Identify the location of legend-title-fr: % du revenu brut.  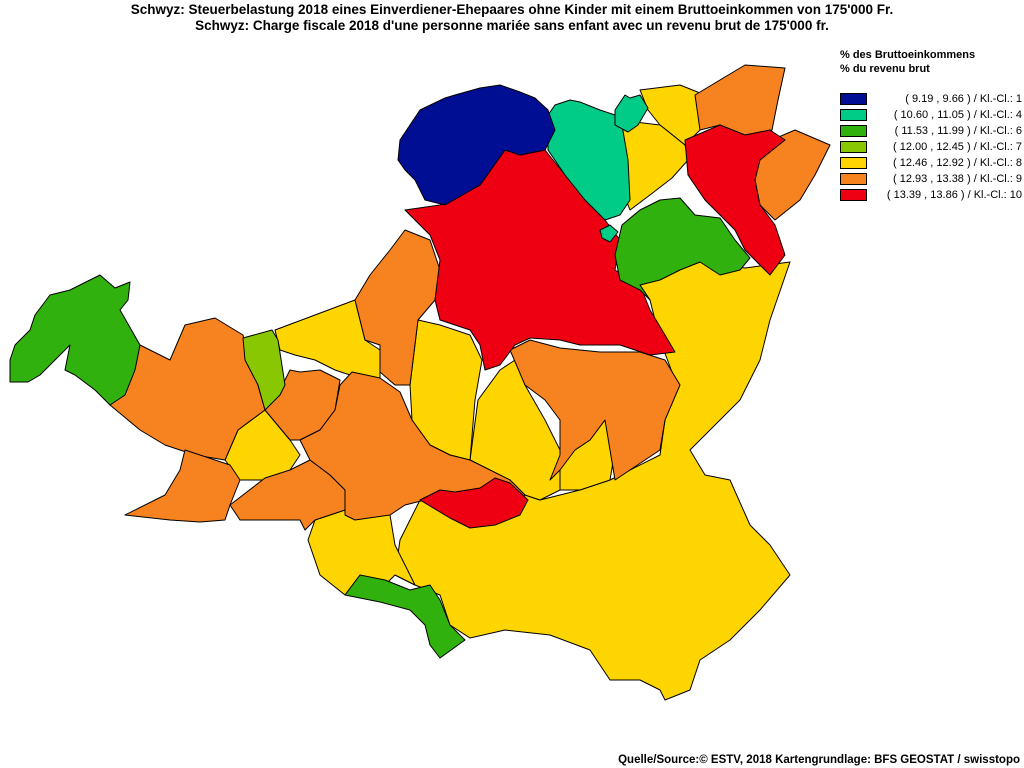
(885, 69).